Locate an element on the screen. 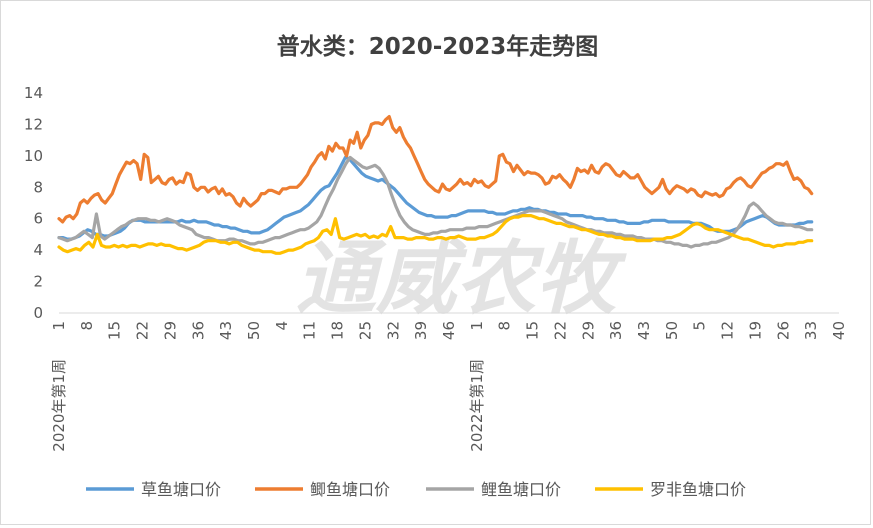 The image size is (873, 528). y-tick-label: 4 is located at coordinates (38, 250).